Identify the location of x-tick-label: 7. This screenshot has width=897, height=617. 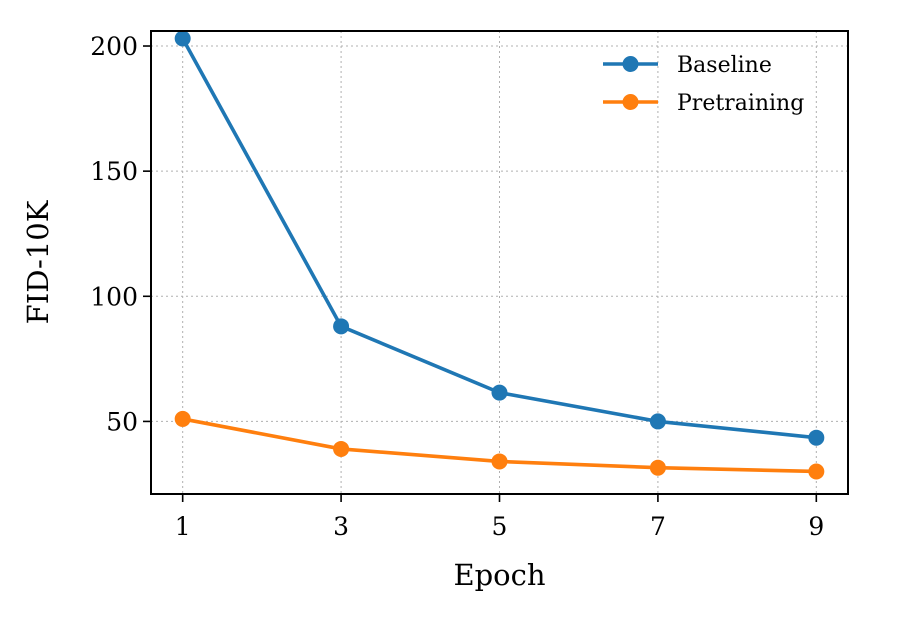
(658, 526).